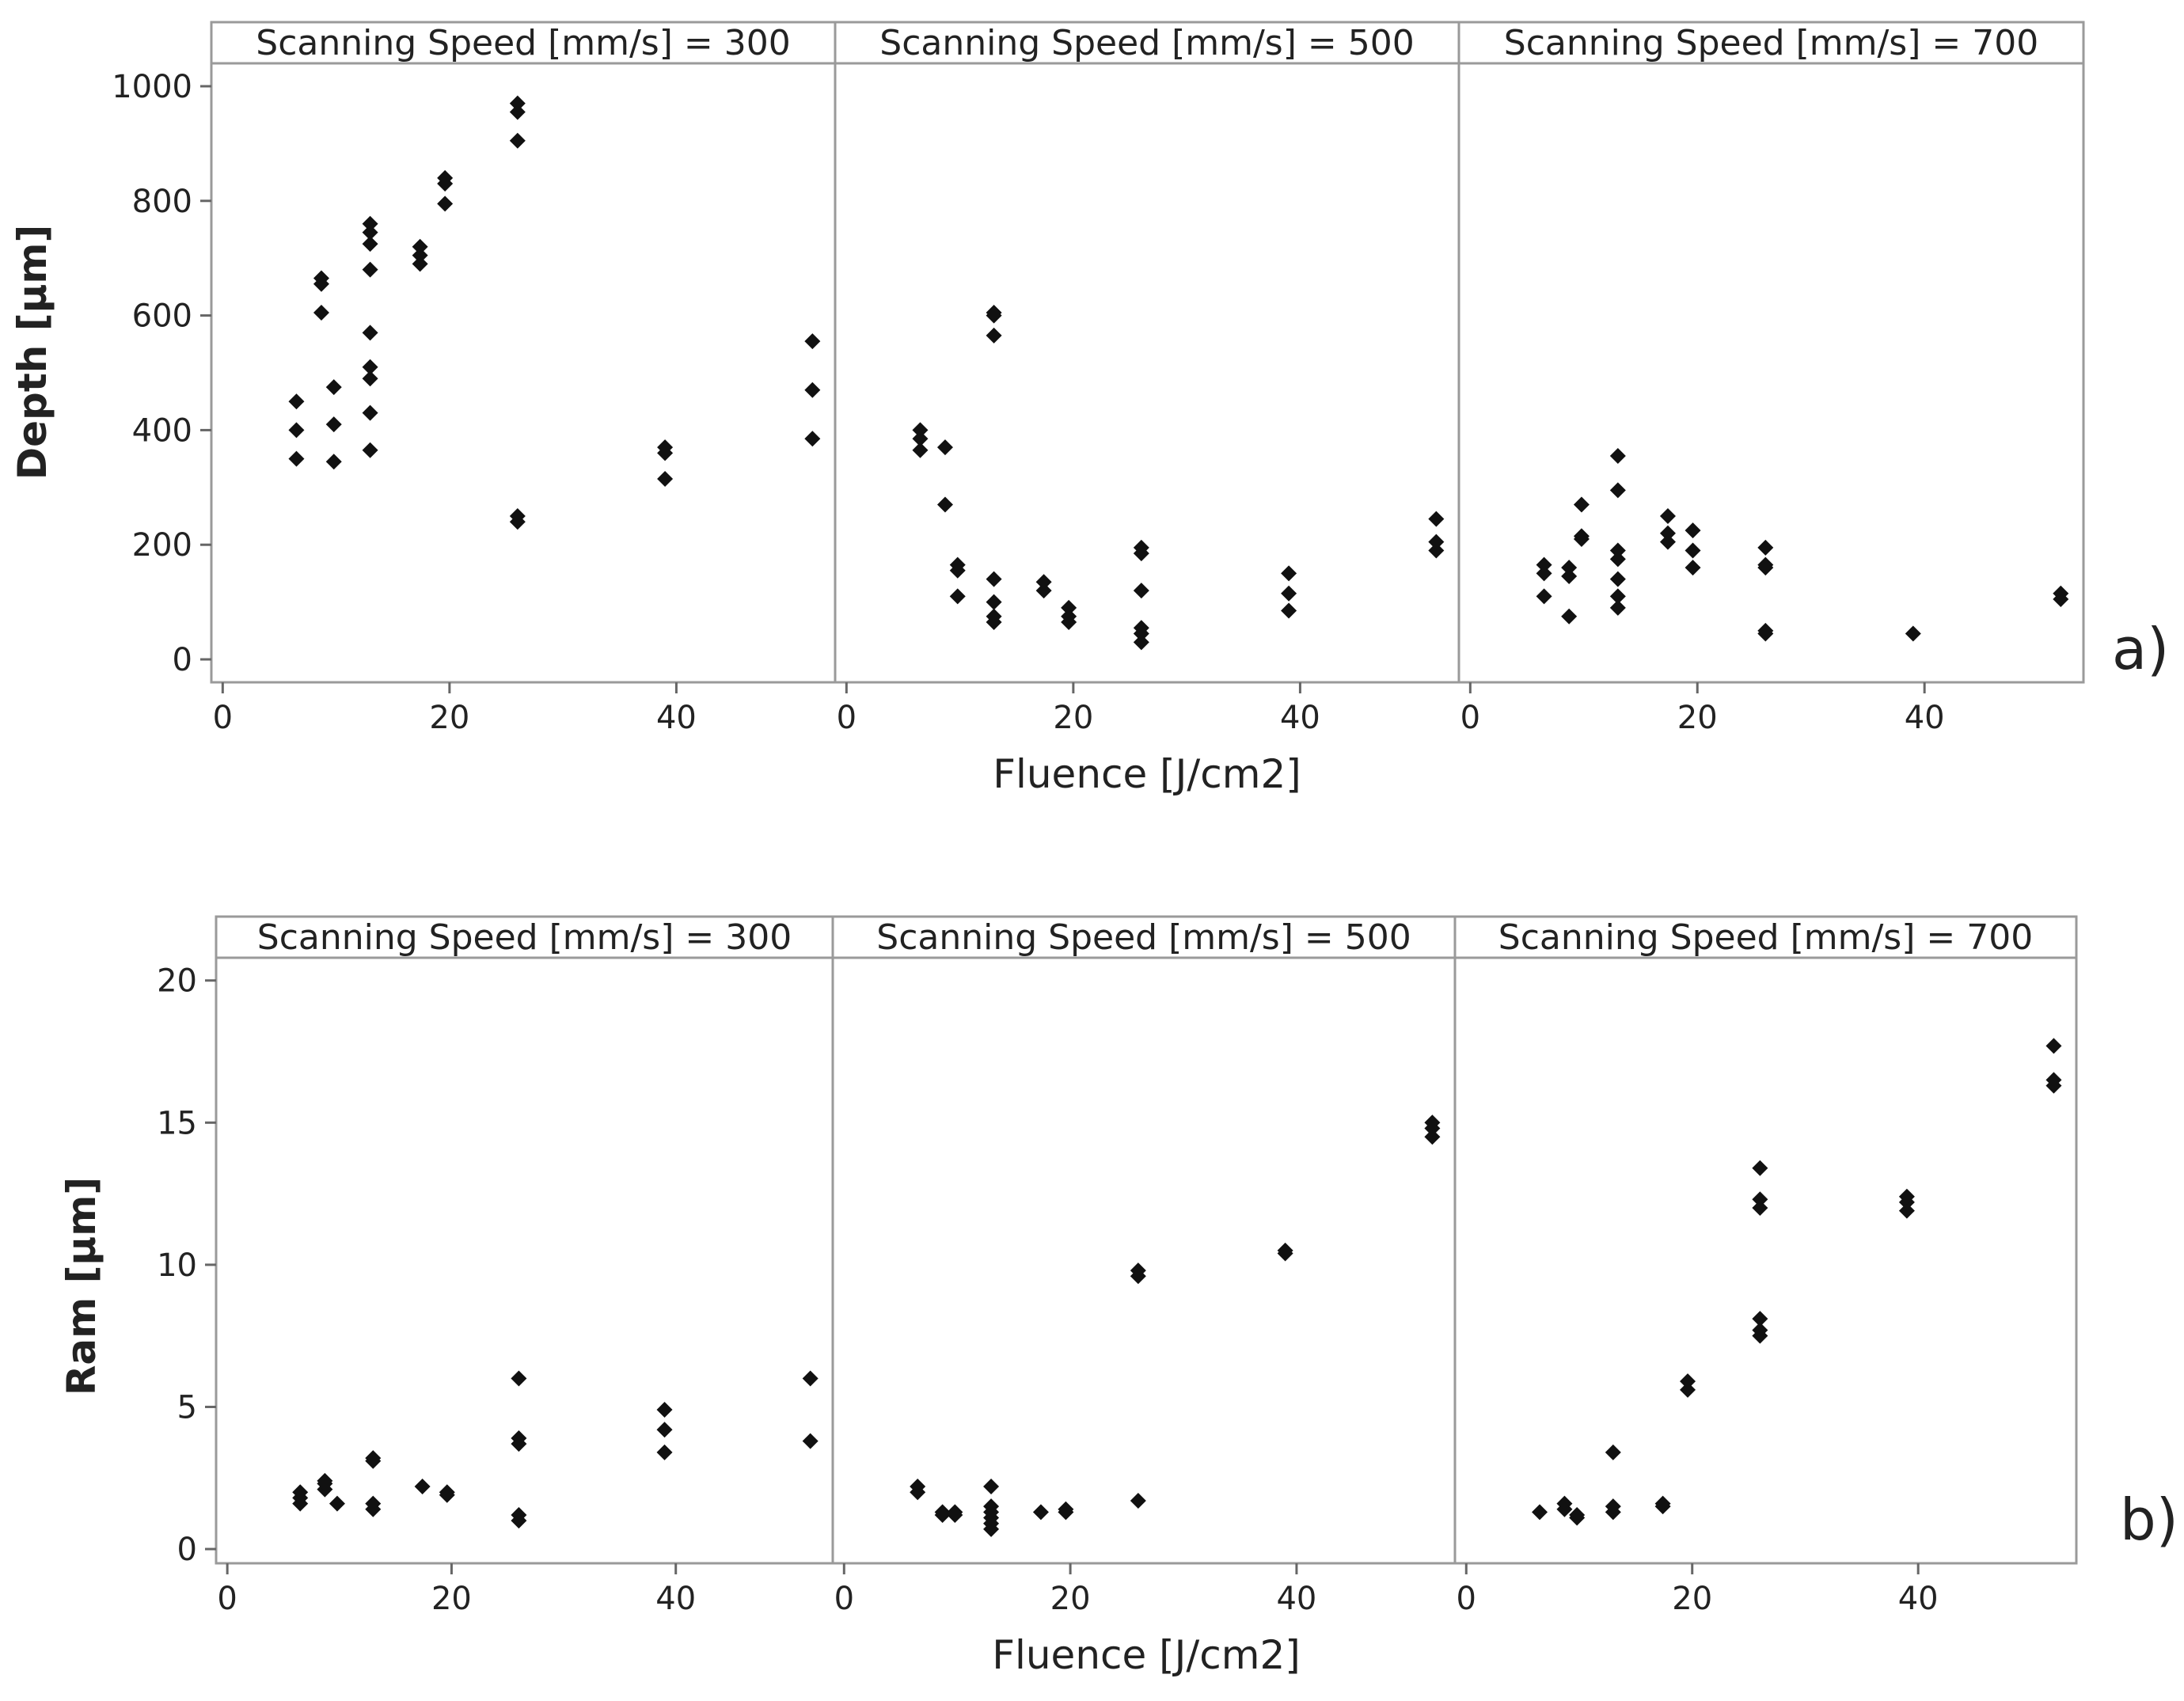  I want to click on chart-b-panel-2-xtick-label: 20, so click(1070, 1599).